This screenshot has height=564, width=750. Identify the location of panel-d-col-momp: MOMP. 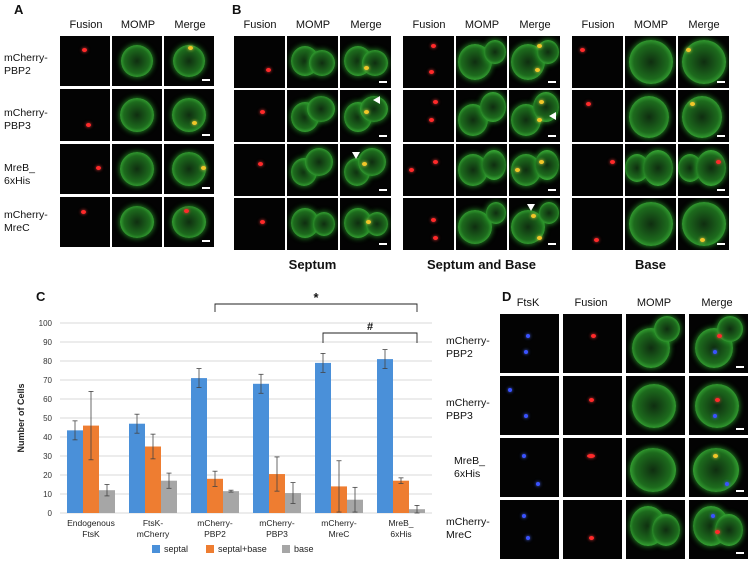
(654, 303).